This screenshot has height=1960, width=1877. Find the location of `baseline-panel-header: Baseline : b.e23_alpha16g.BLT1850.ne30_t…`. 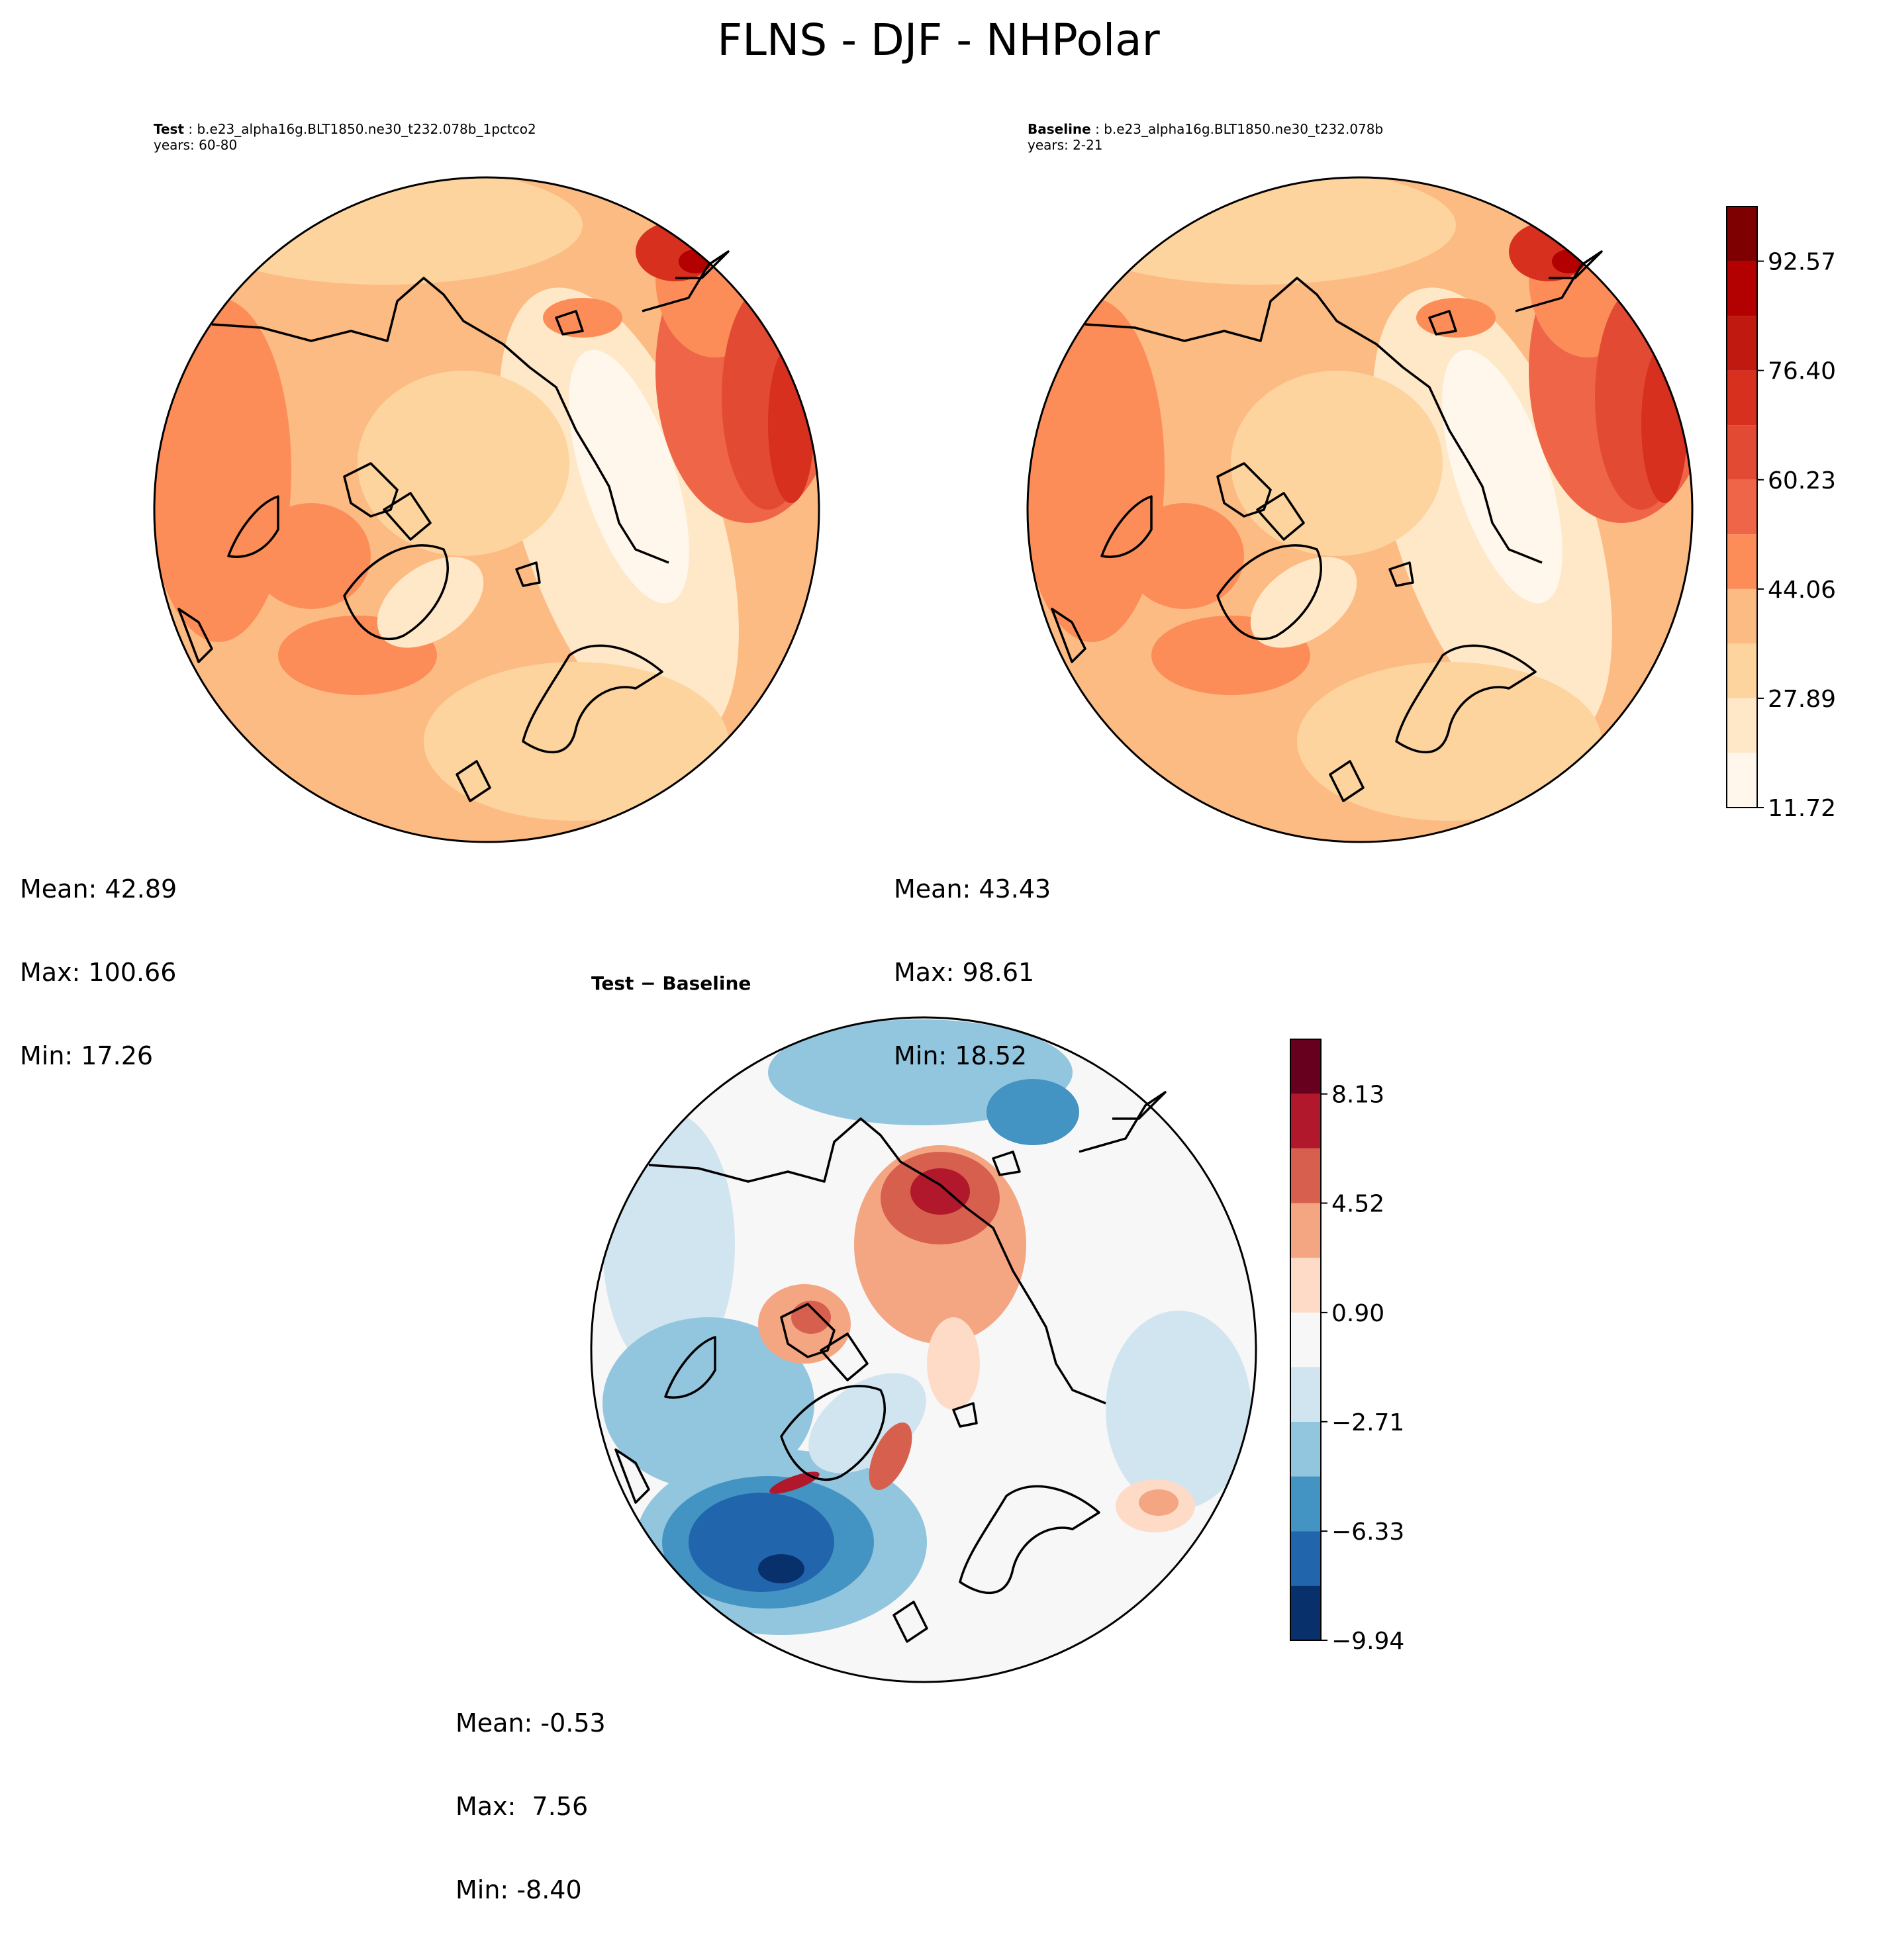

baseline-panel-header: Baseline : b.e23_alpha16g.BLT1850.ne30_t… is located at coordinates (1206, 137).